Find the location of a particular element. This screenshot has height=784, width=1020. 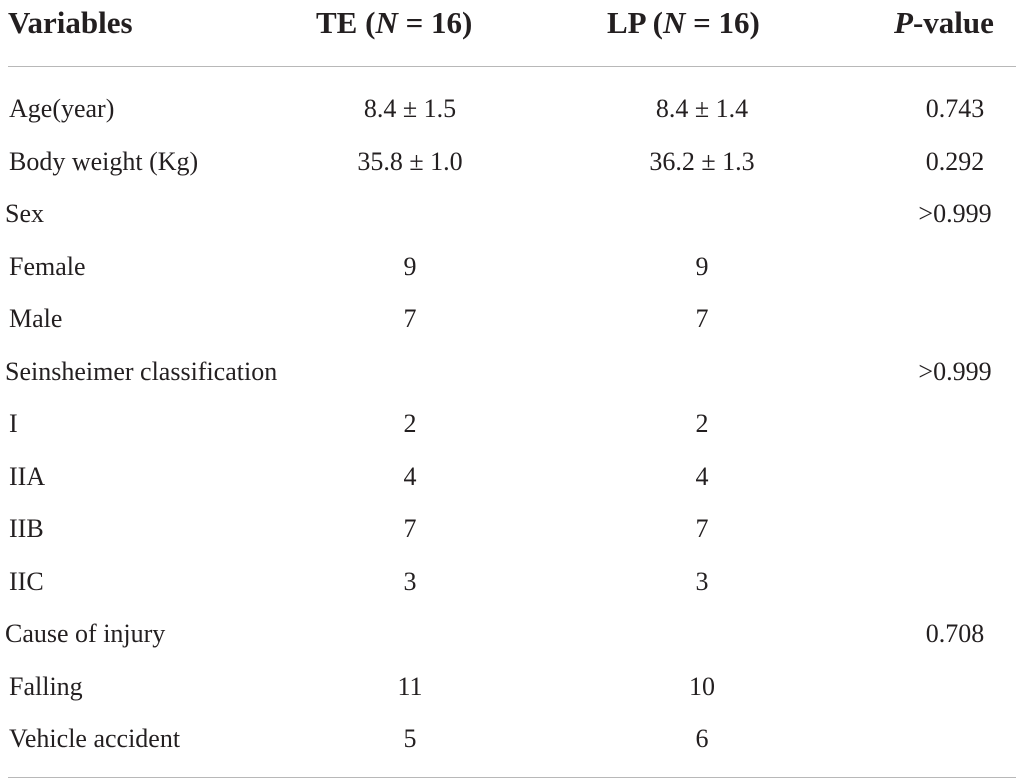

header-lp-label: LP (N = 16) is located at coordinates (683, 22).